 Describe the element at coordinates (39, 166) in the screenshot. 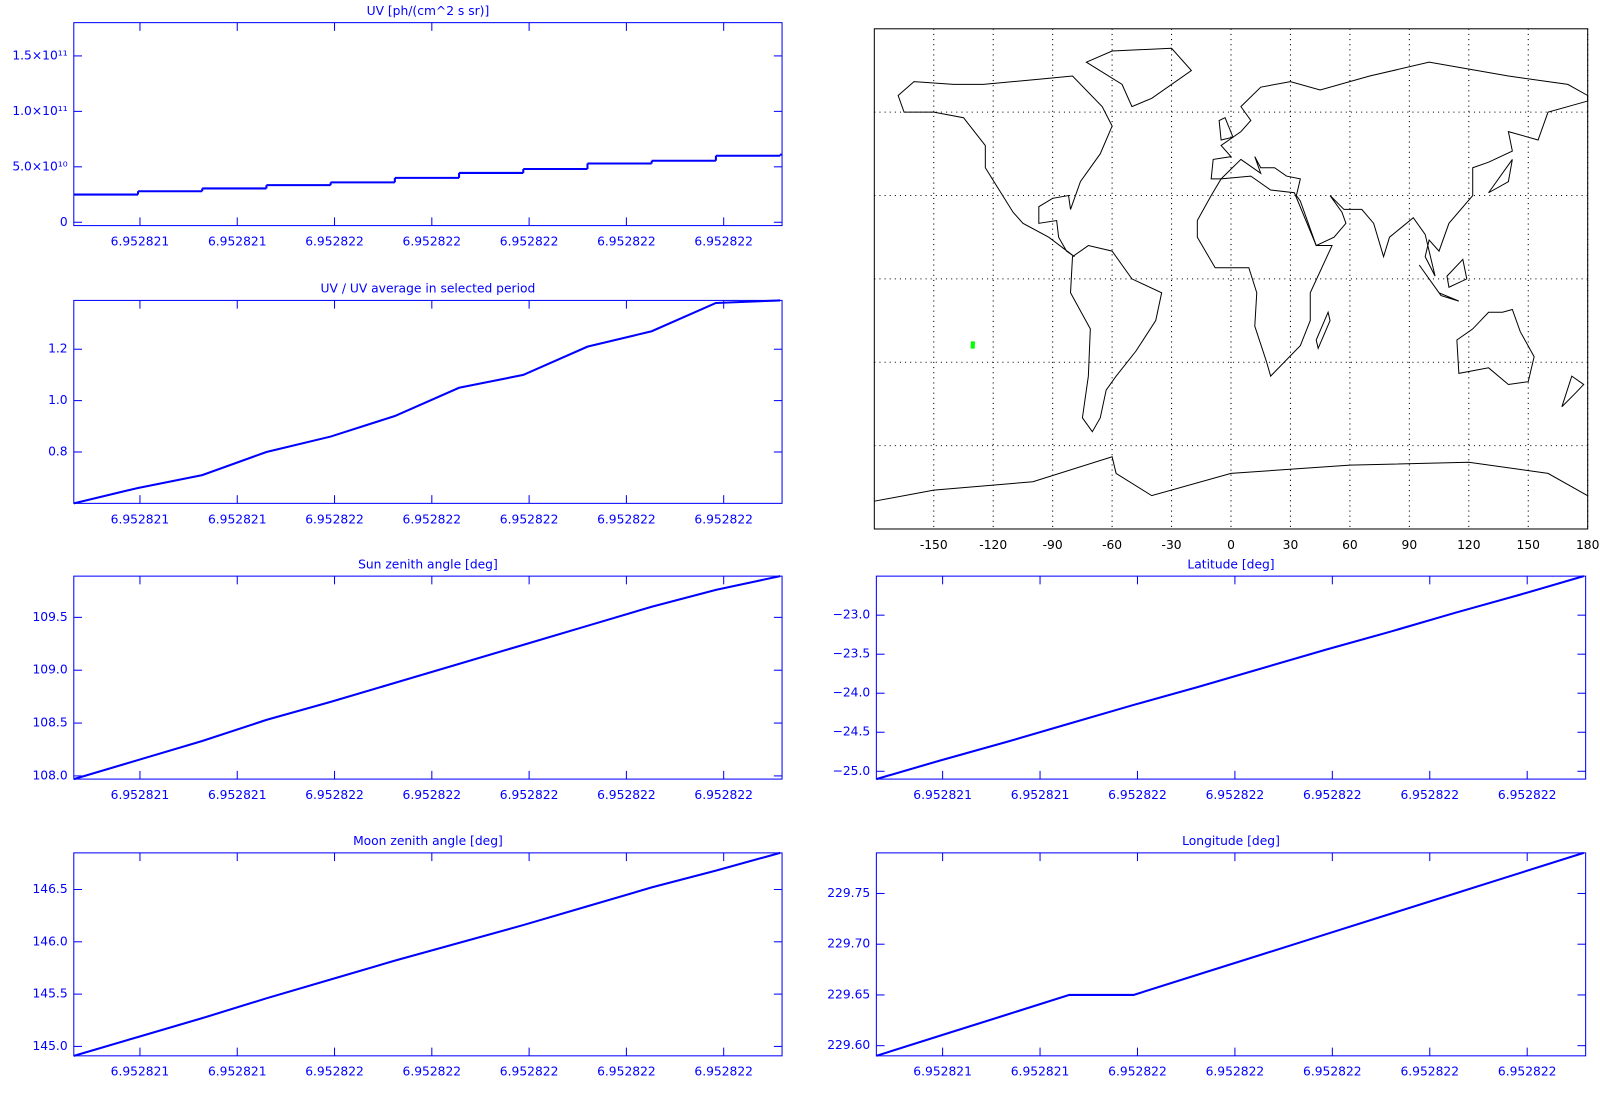

I see `y-tick-label: 5.0×10¹⁰` at that location.